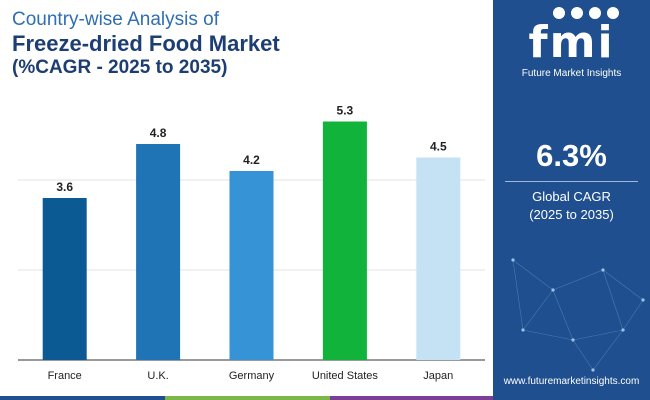 Image resolution: width=650 pixels, height=400 pixels. I want to click on logo-text: fmi, so click(571, 42).